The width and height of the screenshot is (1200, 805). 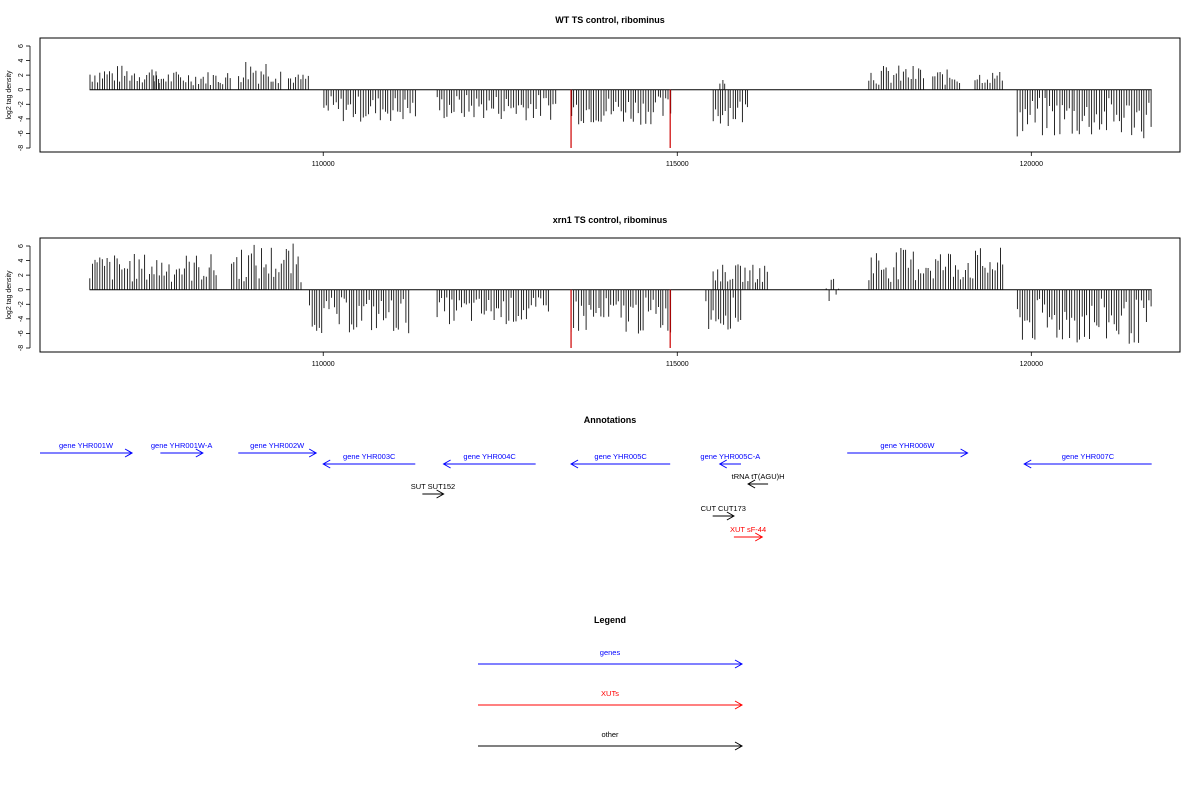 What do you see at coordinates (620, 456) in the screenshot?
I see `annotation-label: gene YHR005C` at bounding box center [620, 456].